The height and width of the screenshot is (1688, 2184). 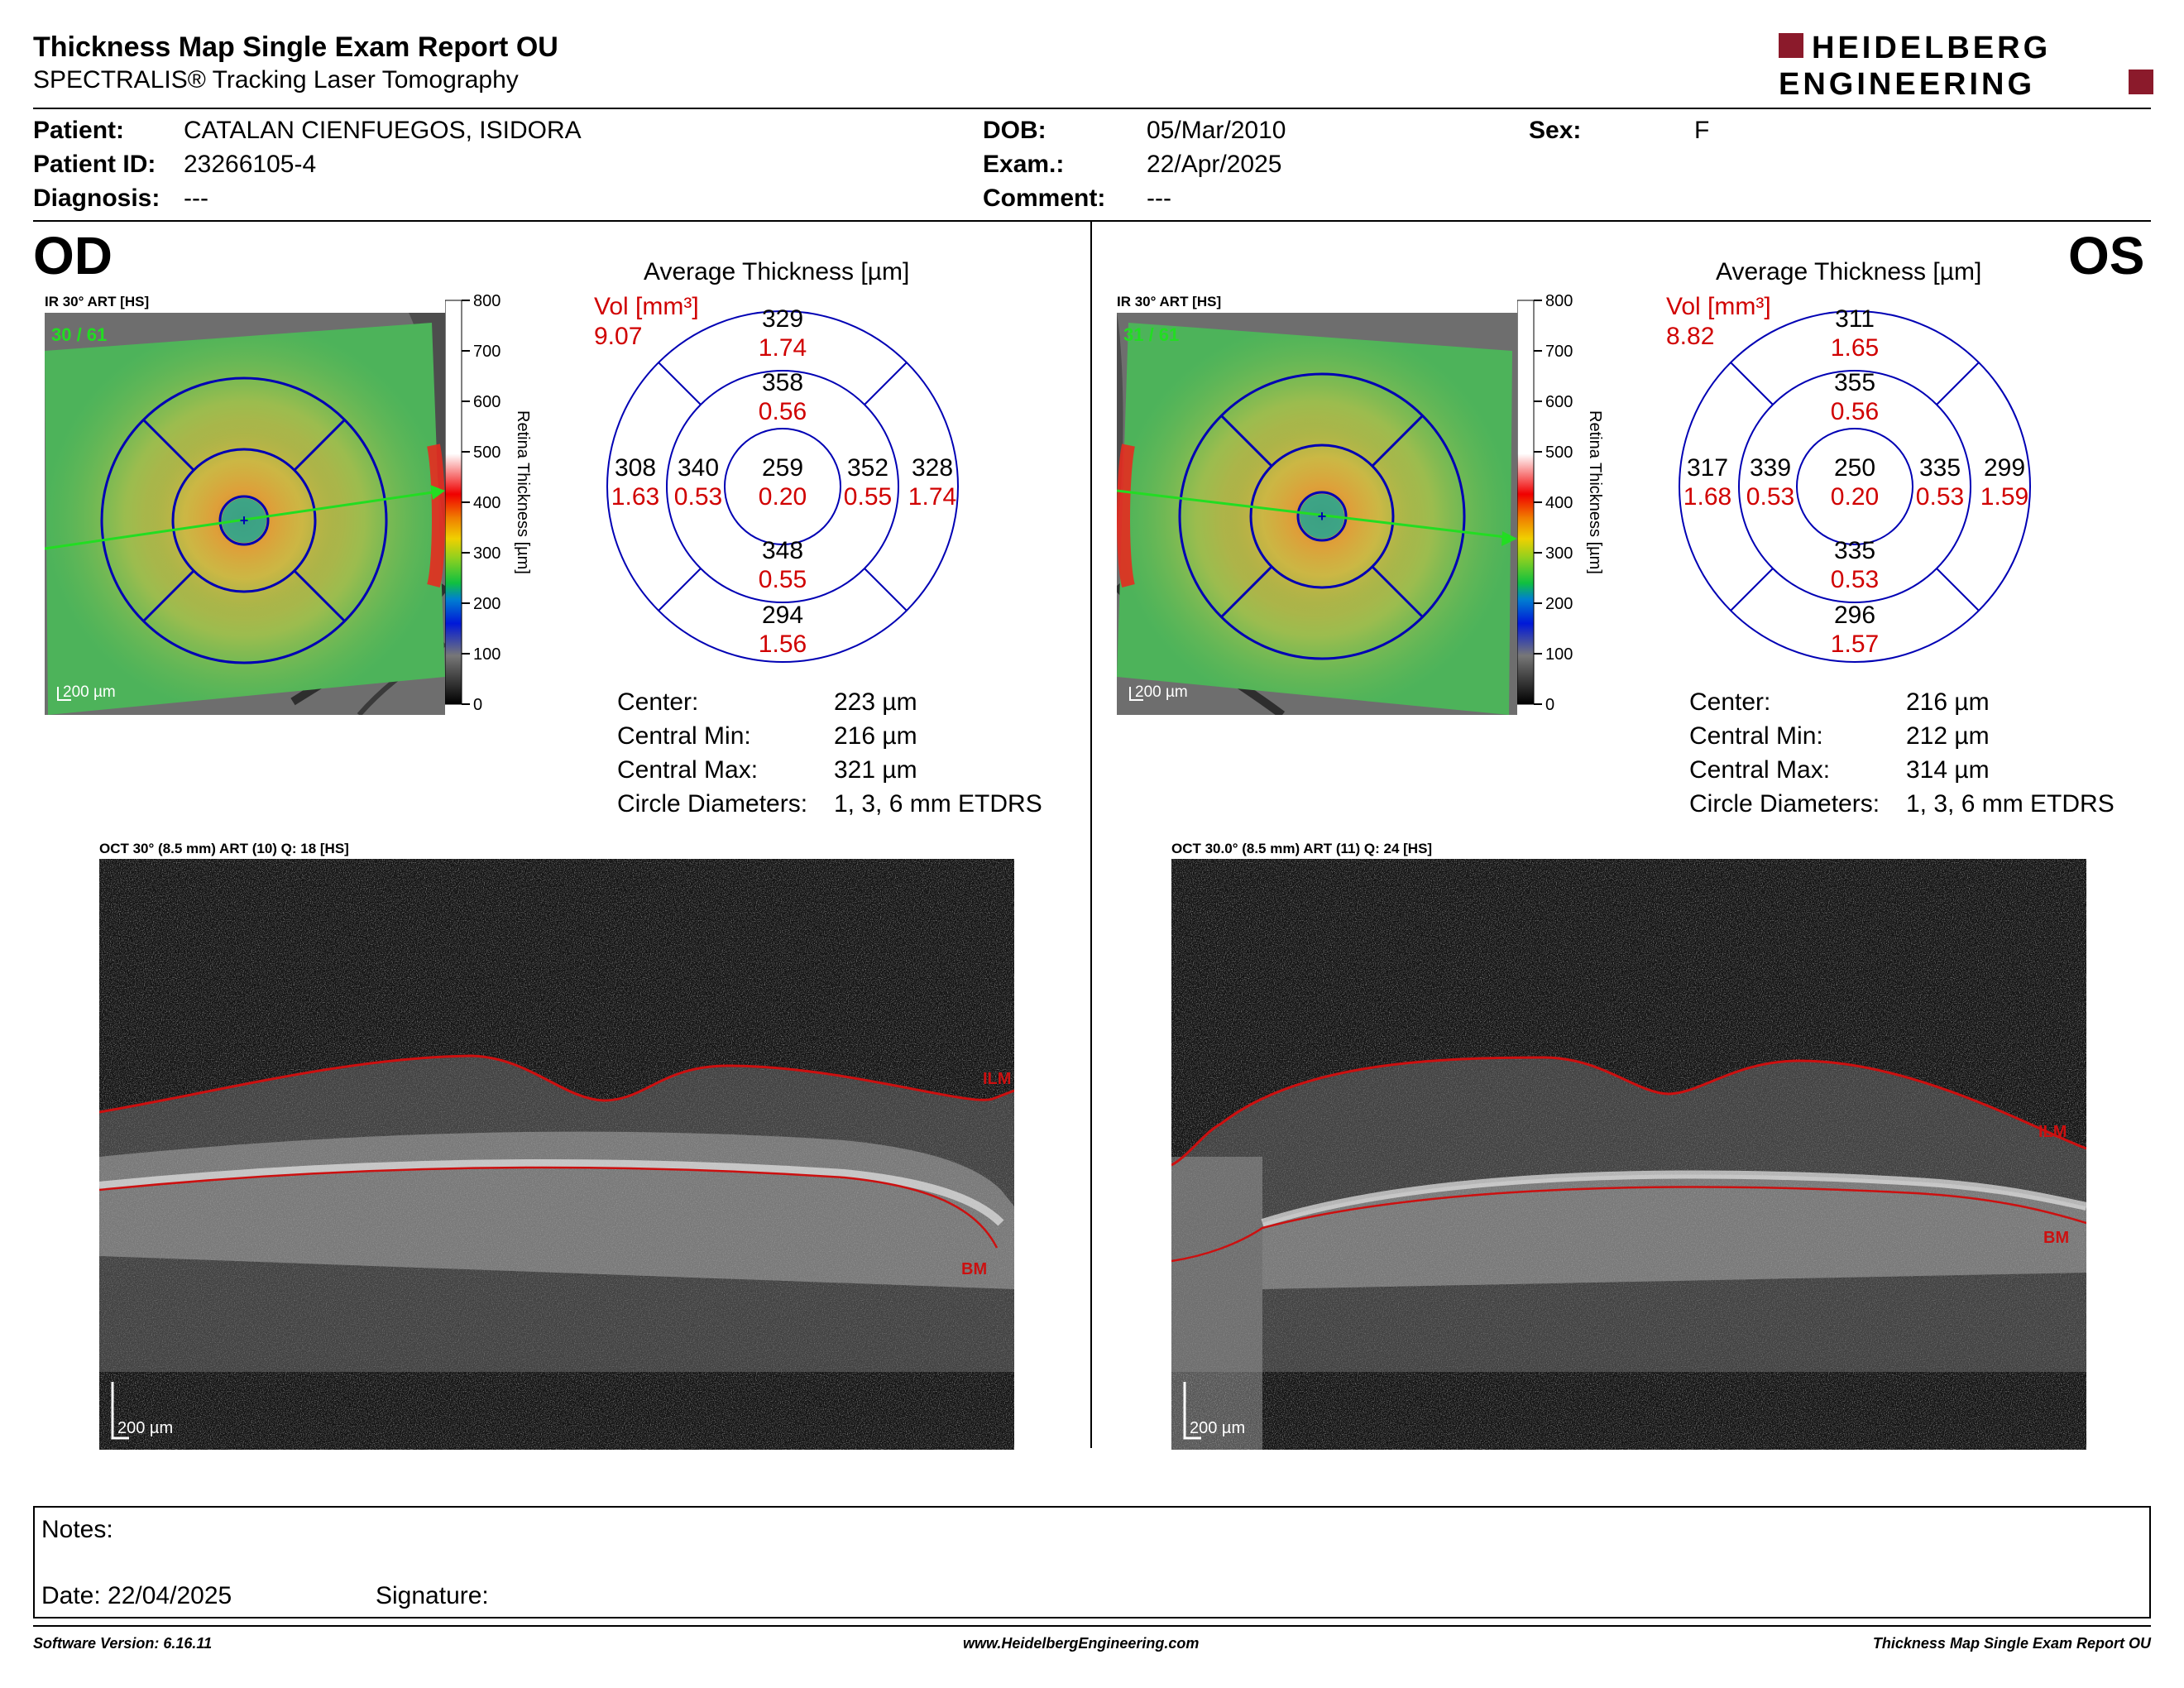 What do you see at coordinates (635, 468) in the screenshot?
I see `od-outer-left: 308` at bounding box center [635, 468].